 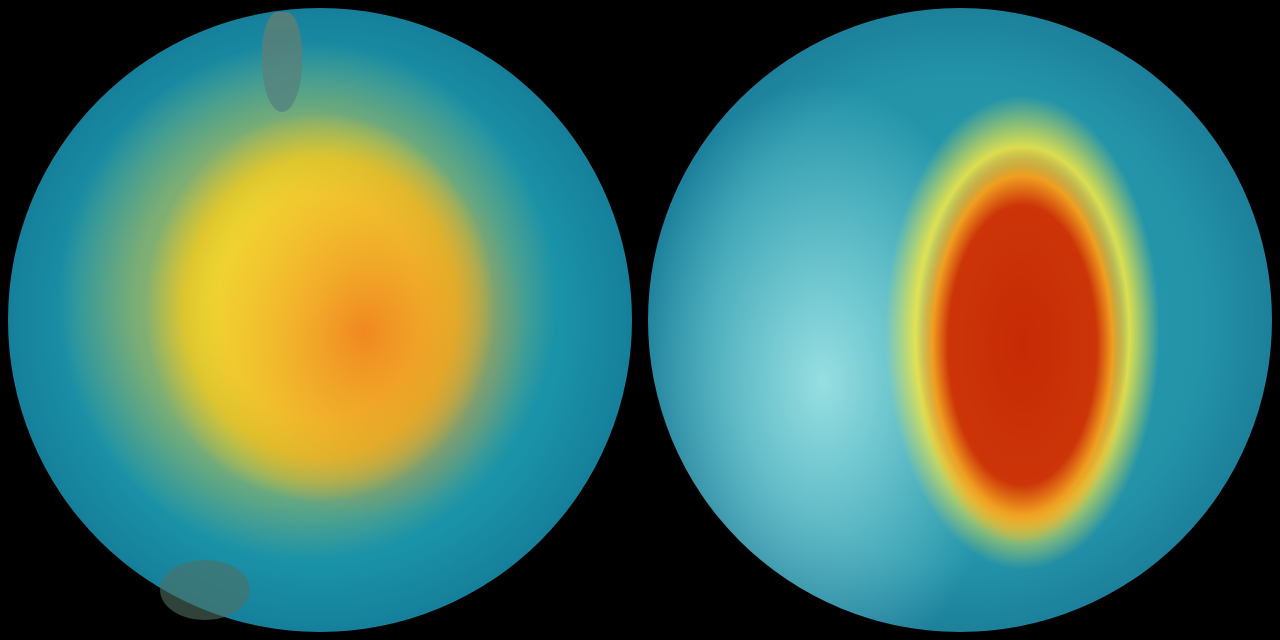 I want to click on south-america-landmass, so click(x=282, y=62).